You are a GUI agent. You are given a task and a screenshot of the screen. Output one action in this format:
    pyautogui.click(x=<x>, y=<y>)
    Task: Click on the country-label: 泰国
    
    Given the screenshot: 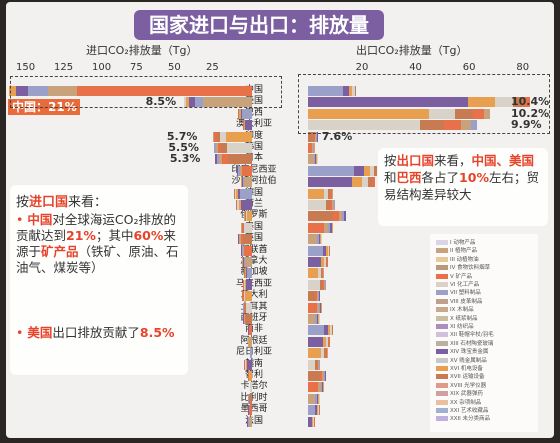 What is the action you would take?
    pyautogui.click(x=253, y=226)
    